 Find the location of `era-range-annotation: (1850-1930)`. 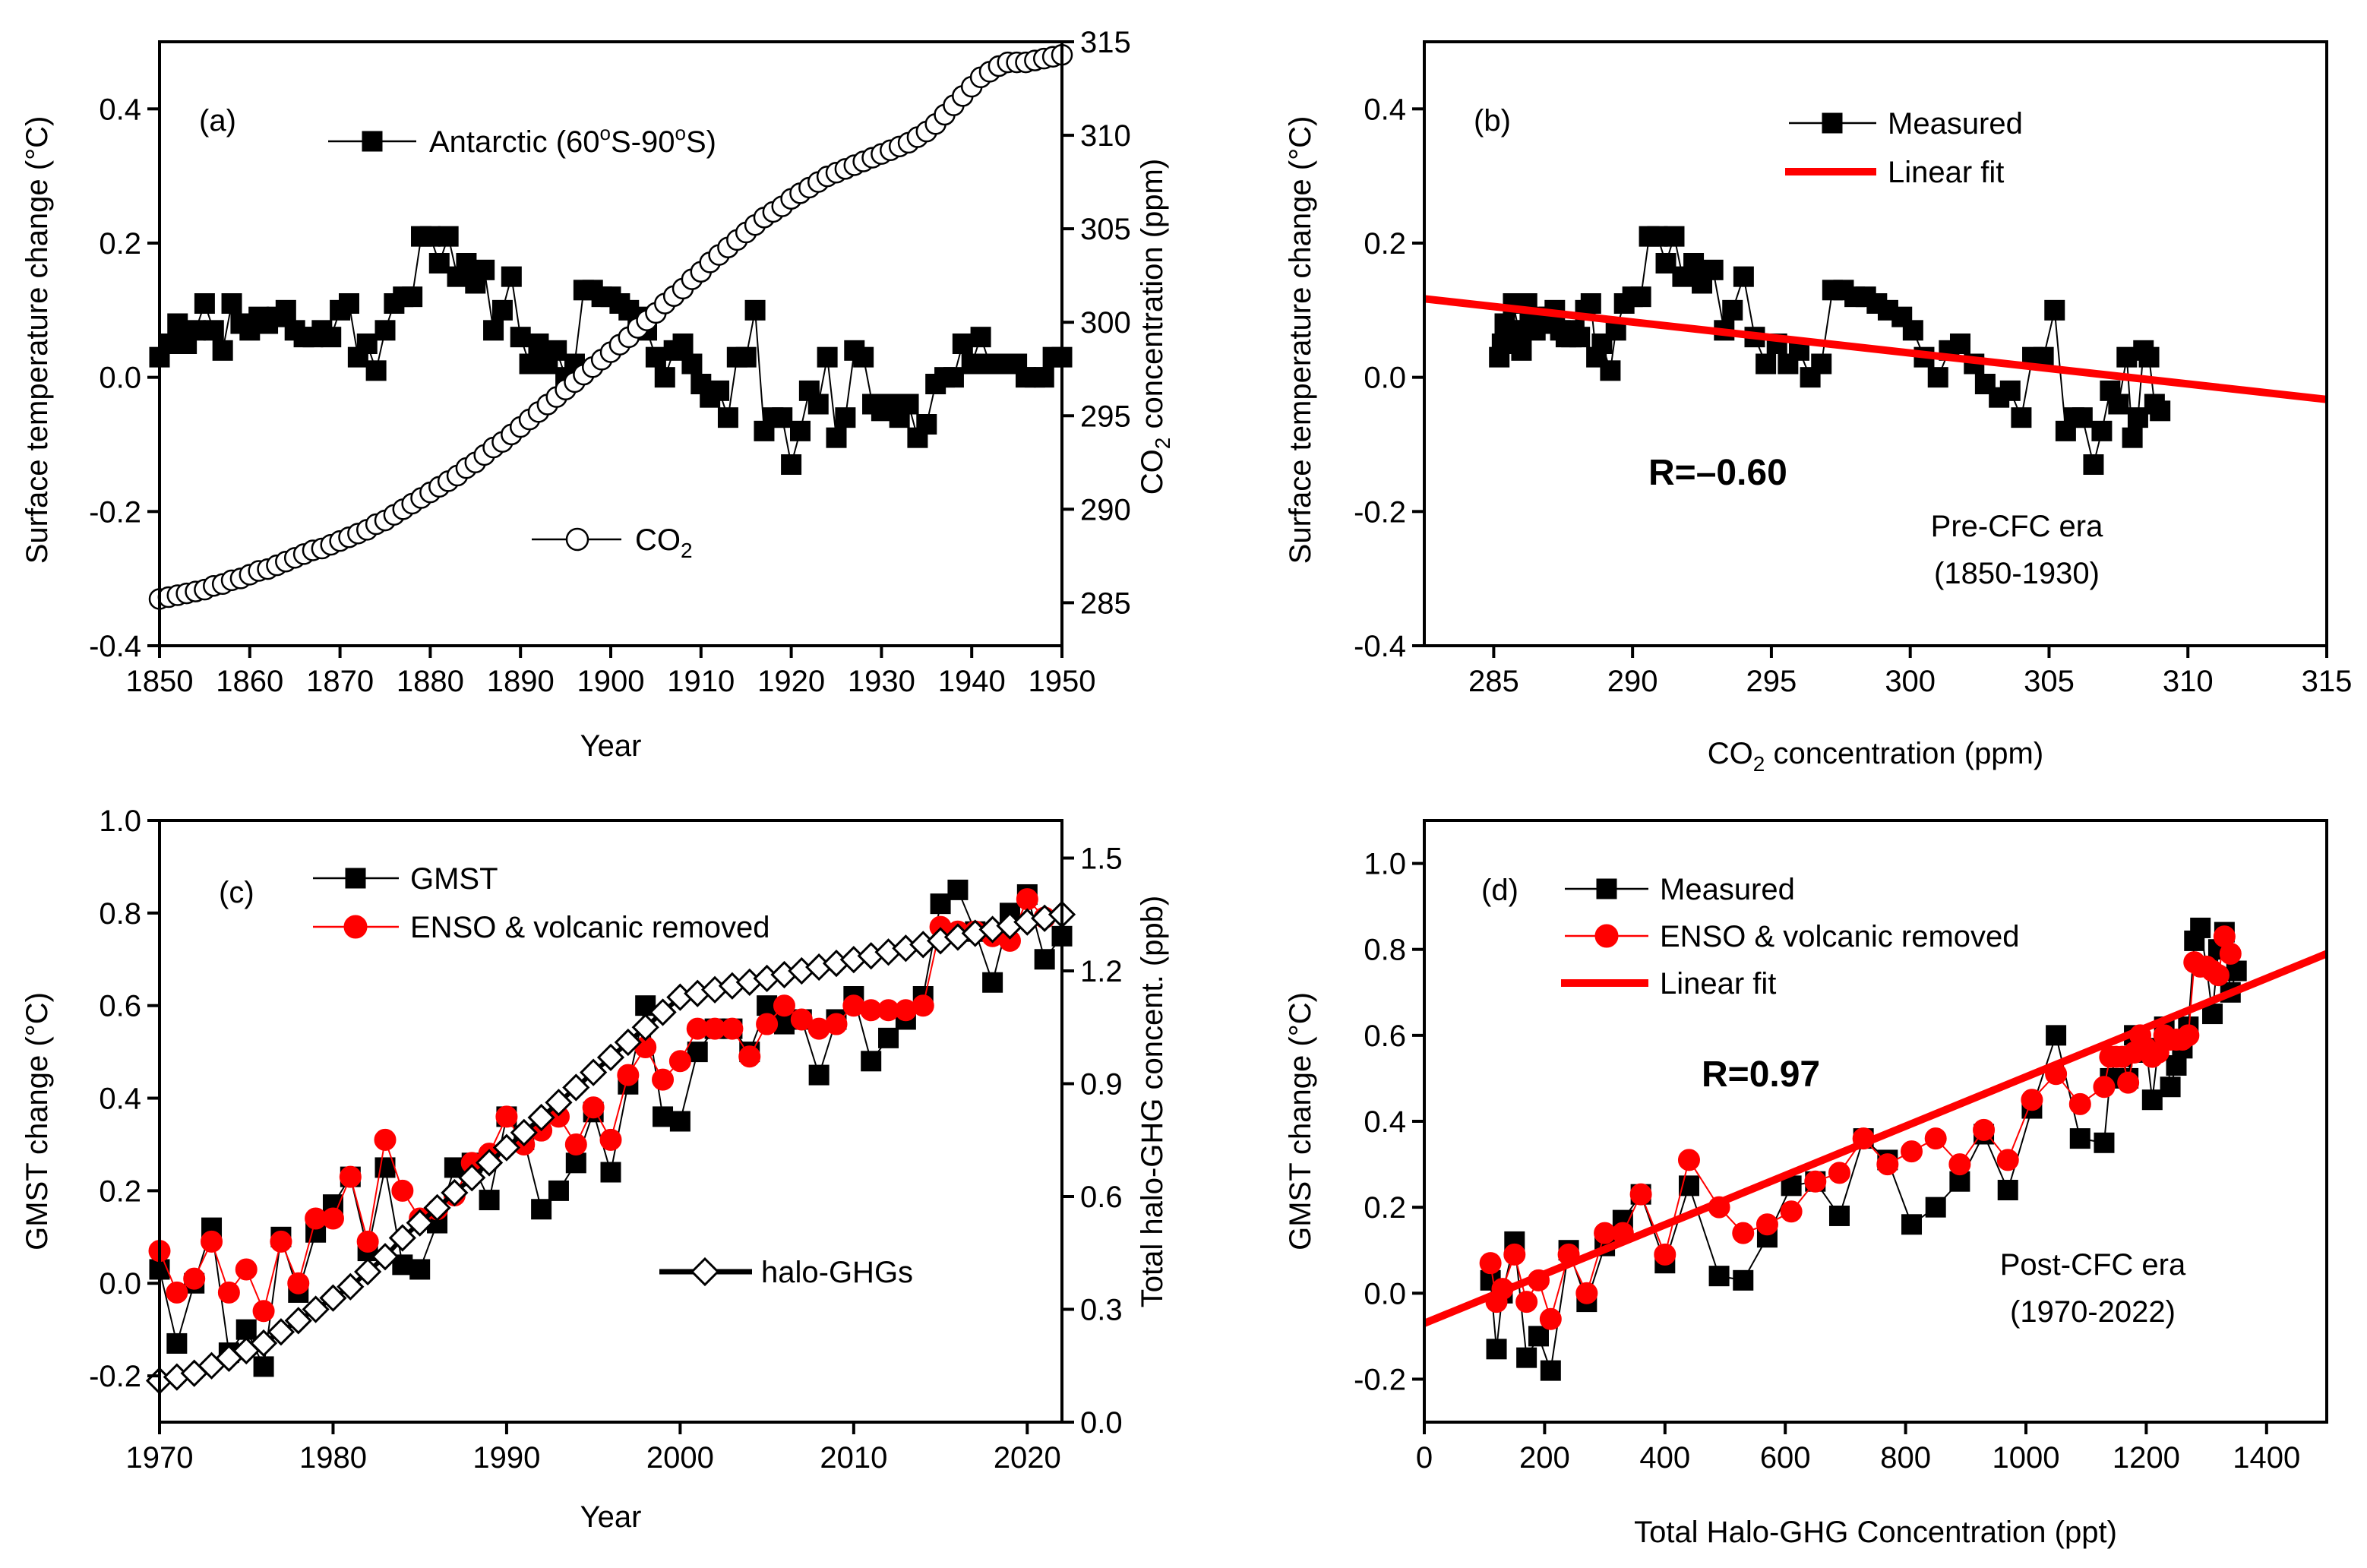

era-range-annotation: (1850-1930) is located at coordinates (2017, 573).